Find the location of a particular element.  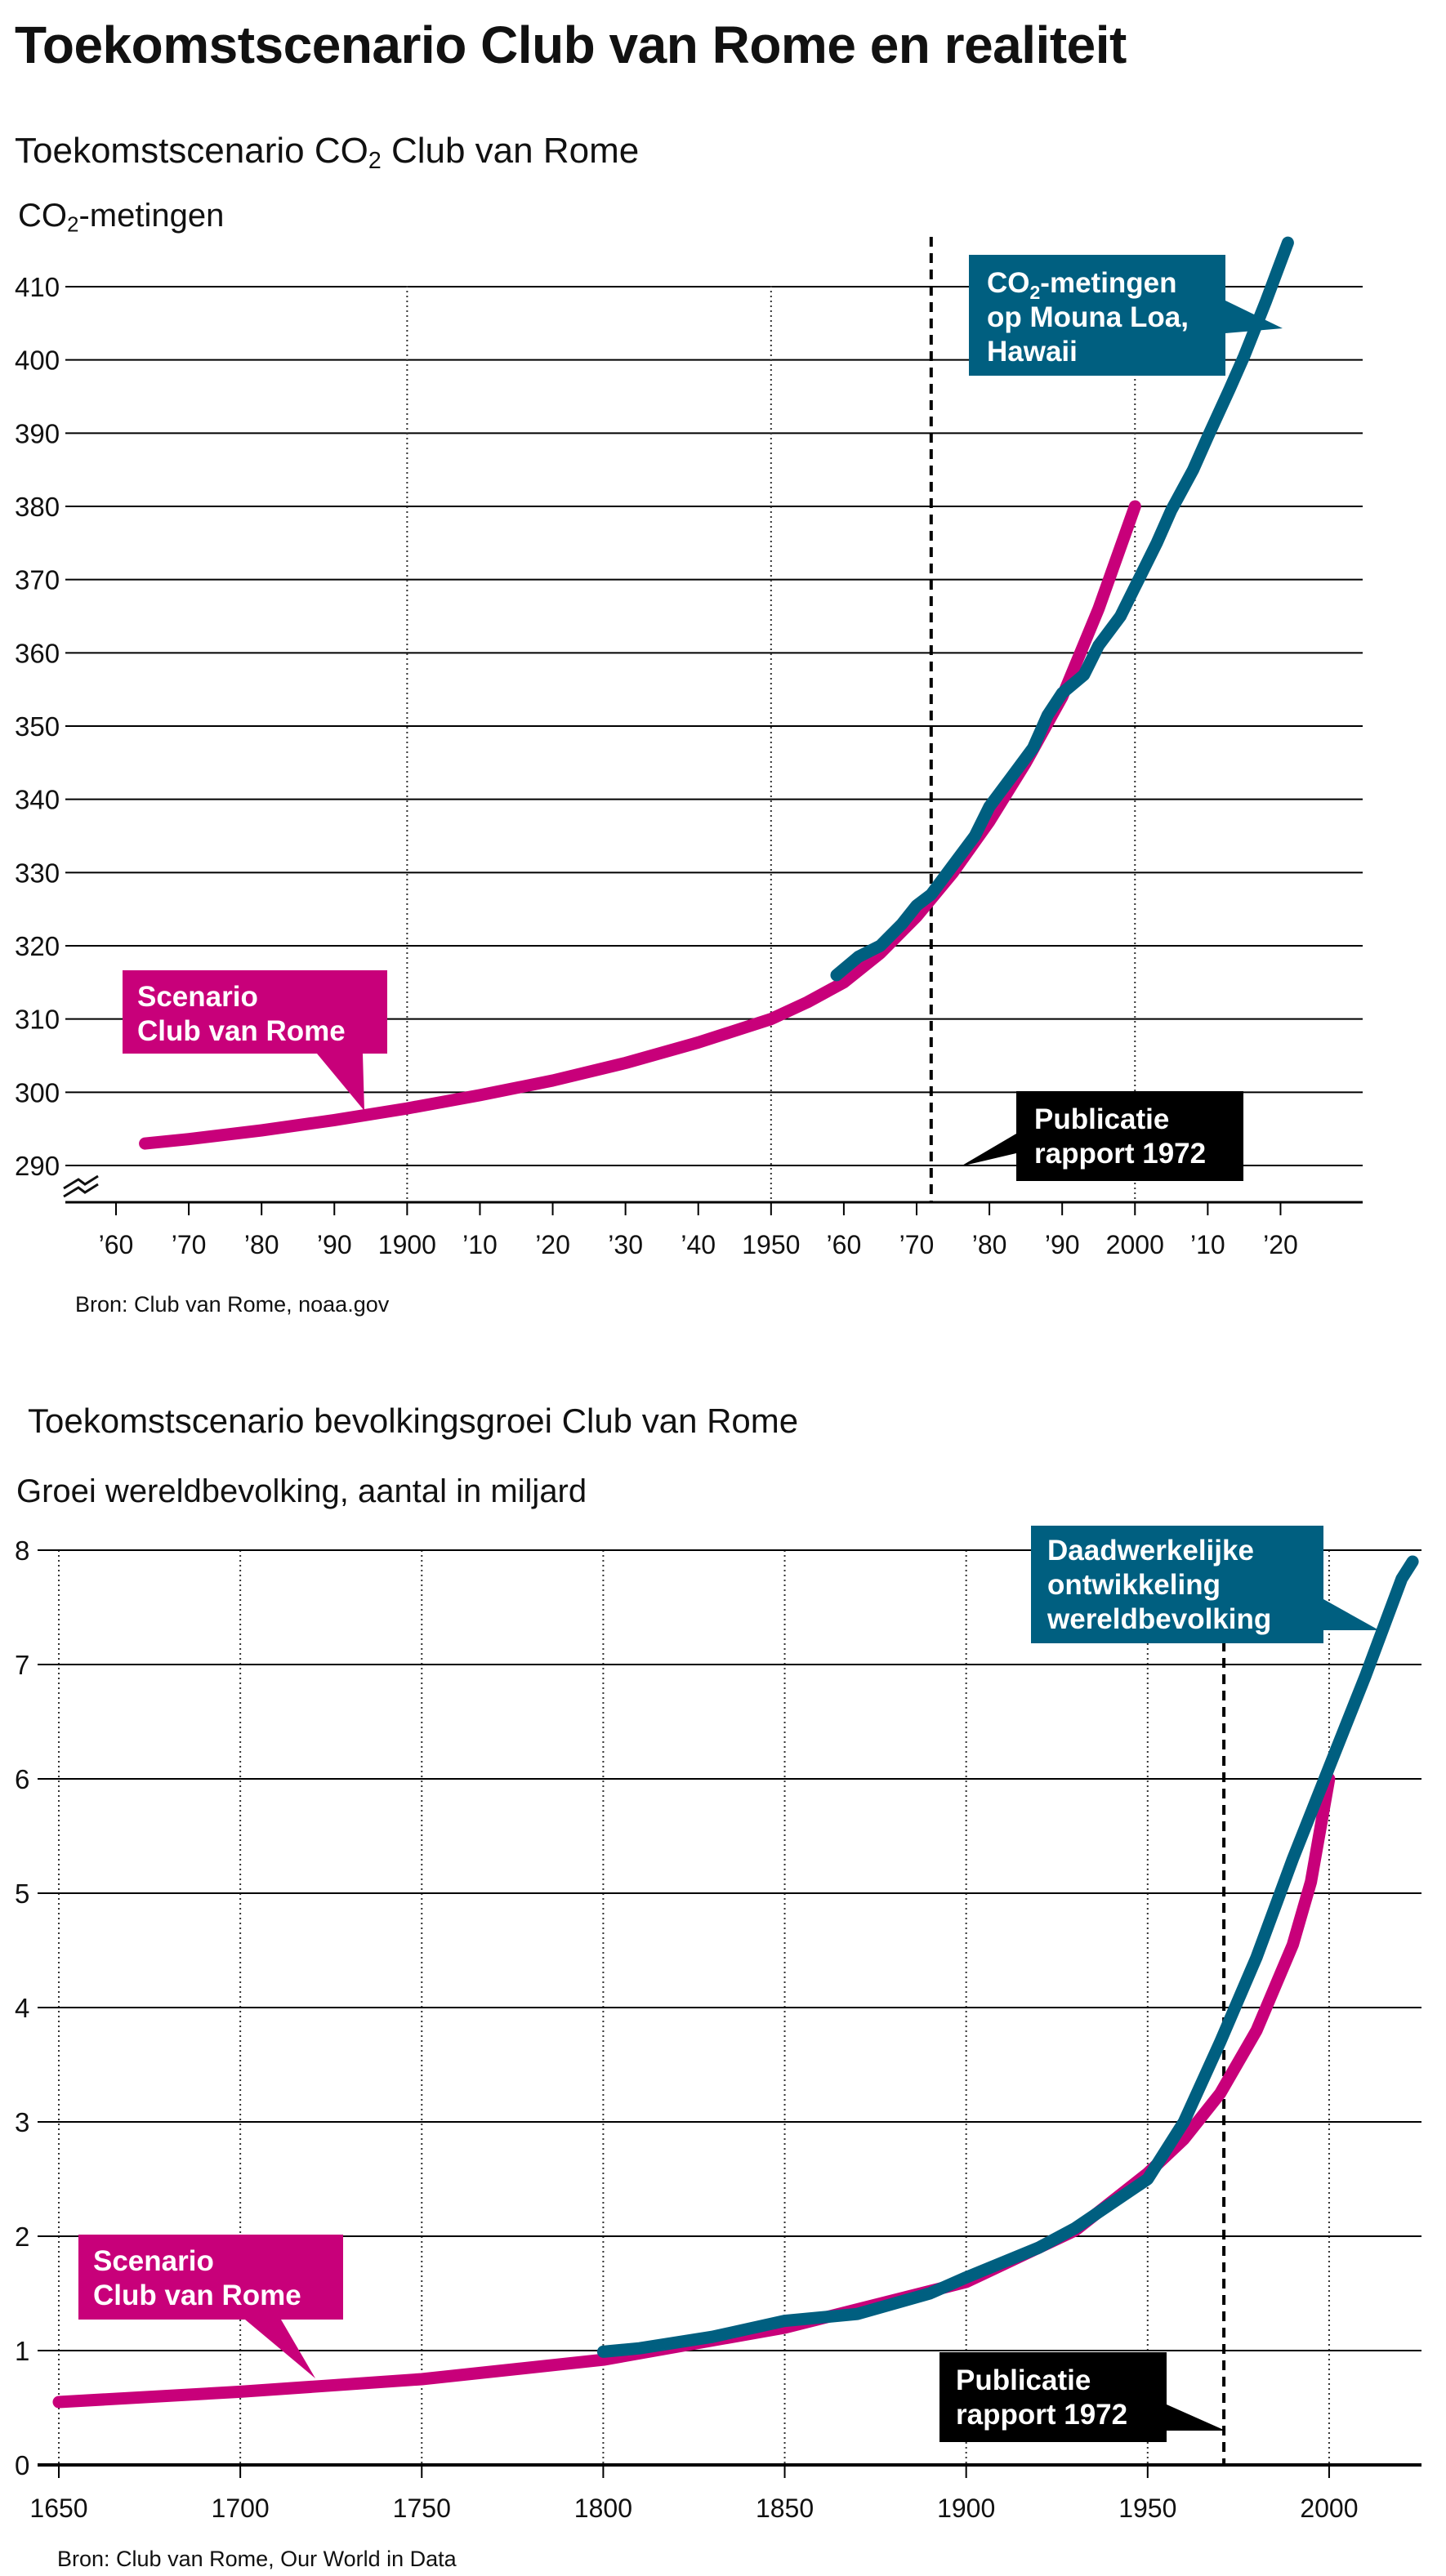

co2-actual-callout-line3: Hawaii is located at coordinates (1032, 352).